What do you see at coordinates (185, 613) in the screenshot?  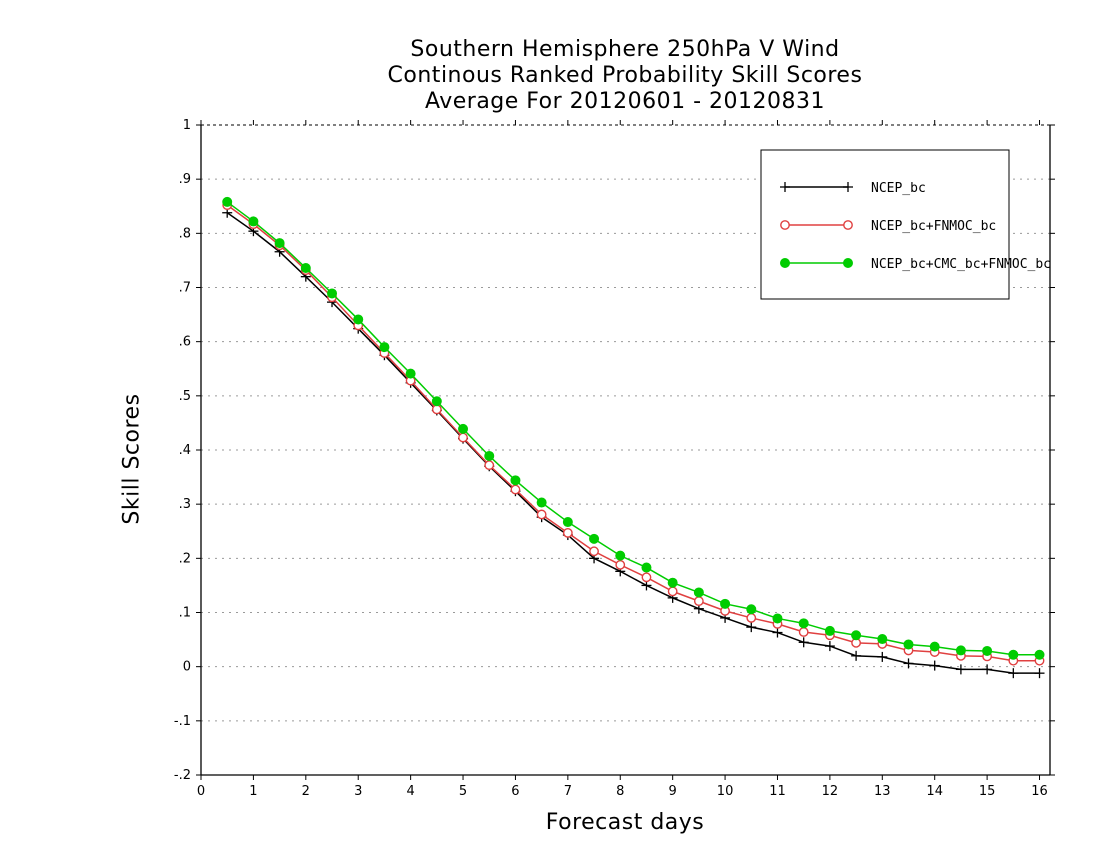 I see `y-tick-label: .1` at bounding box center [185, 613].